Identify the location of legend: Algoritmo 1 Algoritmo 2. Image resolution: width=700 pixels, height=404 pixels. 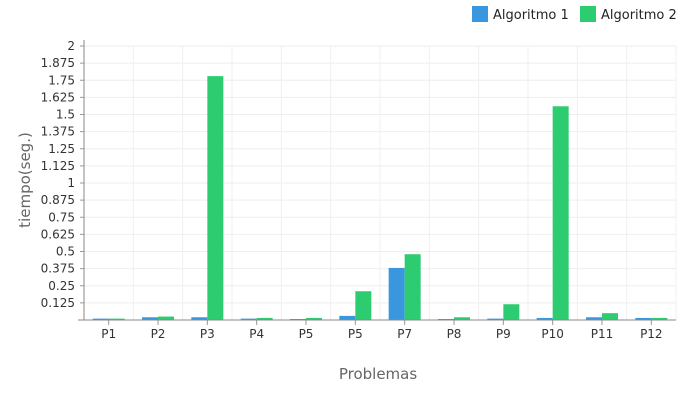
(574, 14).